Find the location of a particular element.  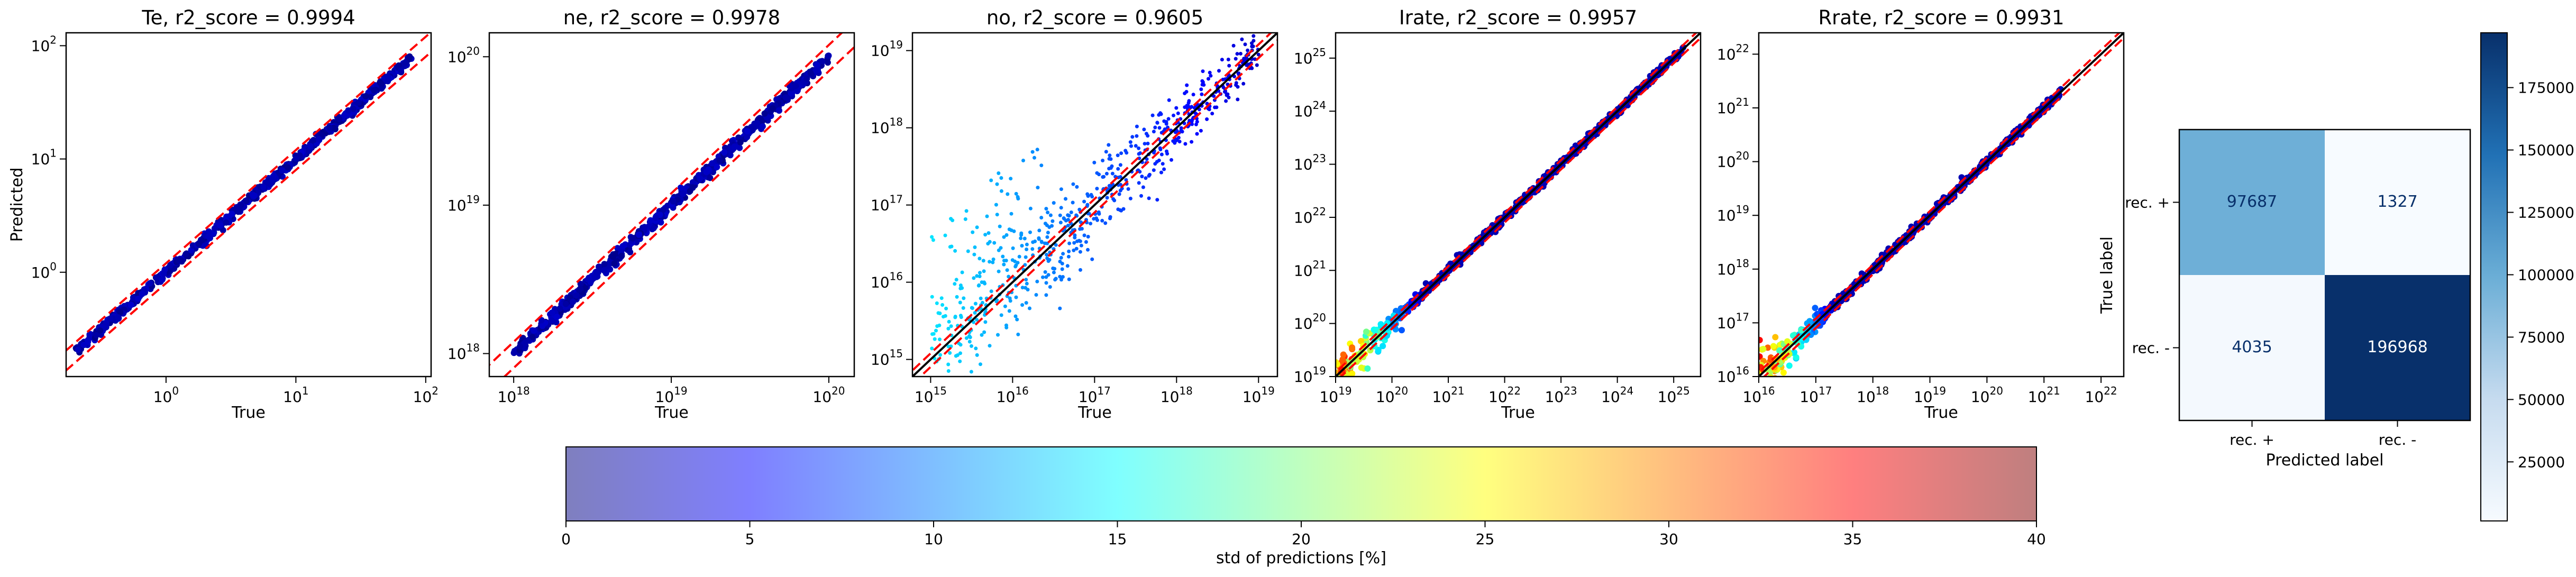

colorbar-tick-label: 5 is located at coordinates (750, 539).